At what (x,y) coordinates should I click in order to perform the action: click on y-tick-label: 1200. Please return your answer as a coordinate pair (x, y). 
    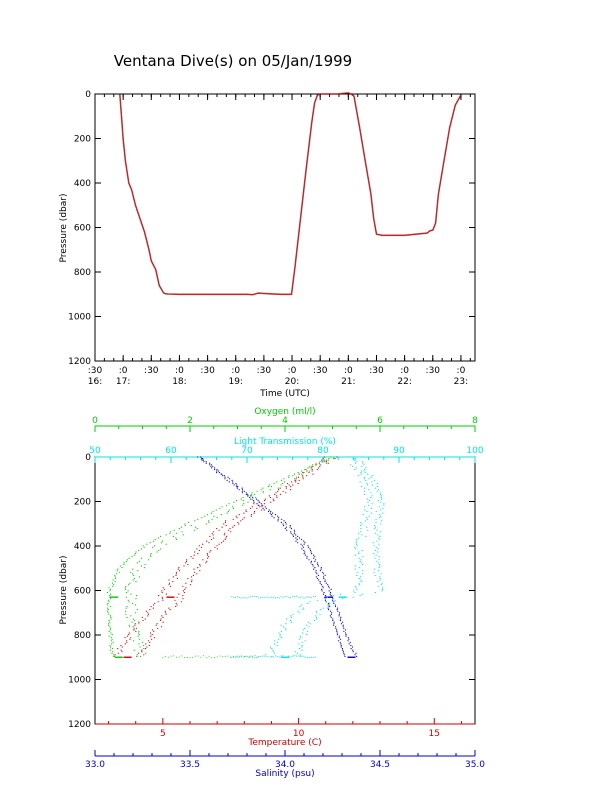
    Looking at the image, I should click on (79, 362).